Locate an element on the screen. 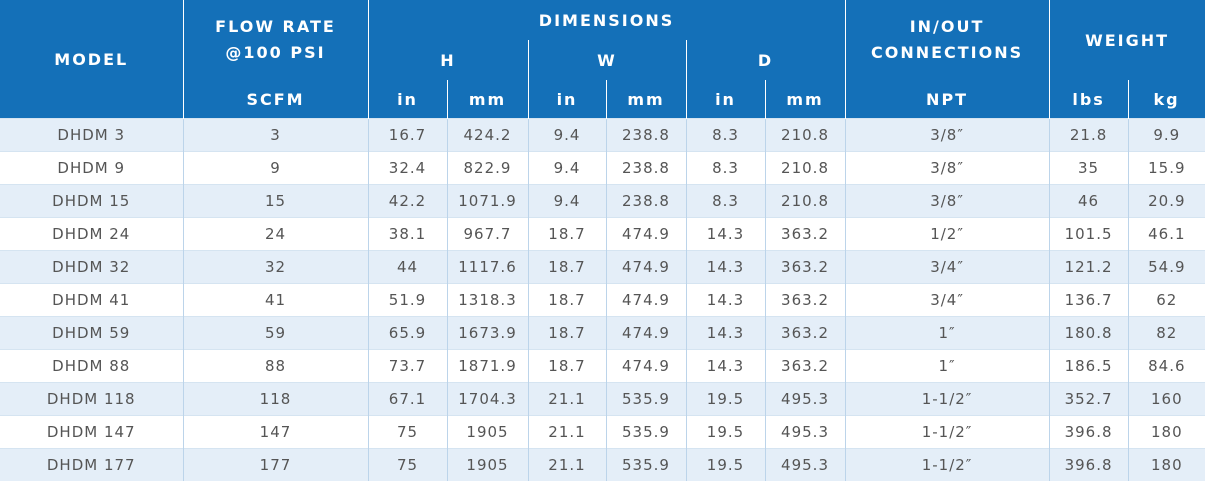 Image resolution: width=1205 pixels, height=481 pixels. table-cell: 38.1 is located at coordinates (407, 234).